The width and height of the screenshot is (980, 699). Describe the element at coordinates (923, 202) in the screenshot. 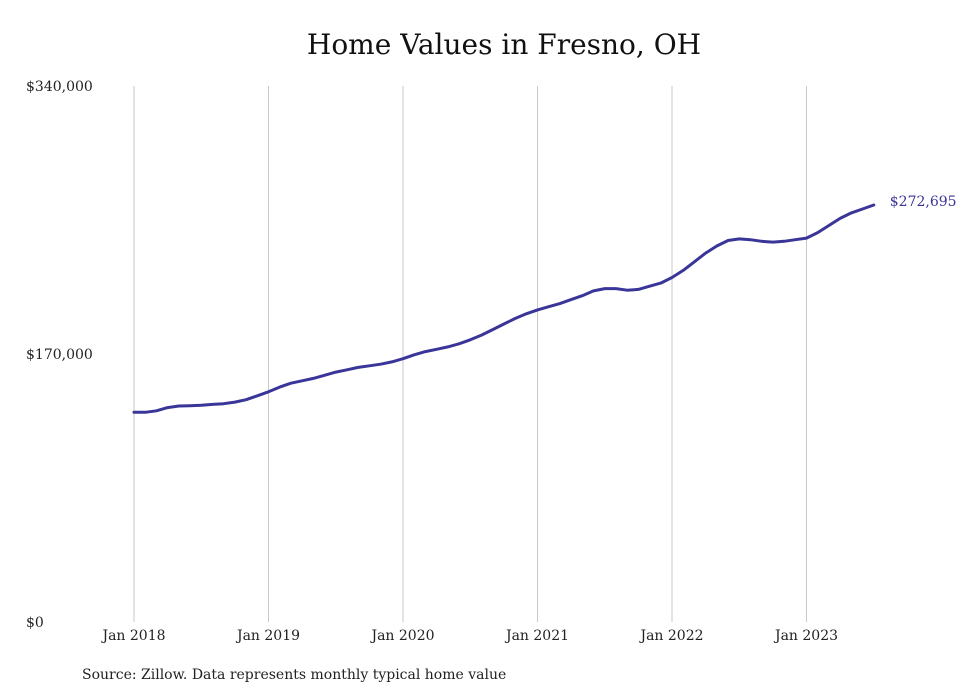

I see `end-value-label: $272,695` at that location.